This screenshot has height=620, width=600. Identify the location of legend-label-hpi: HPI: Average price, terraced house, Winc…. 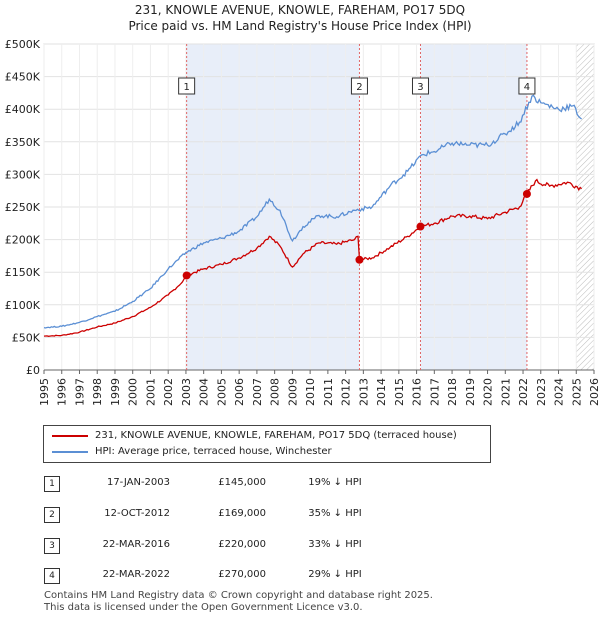
(213, 451).